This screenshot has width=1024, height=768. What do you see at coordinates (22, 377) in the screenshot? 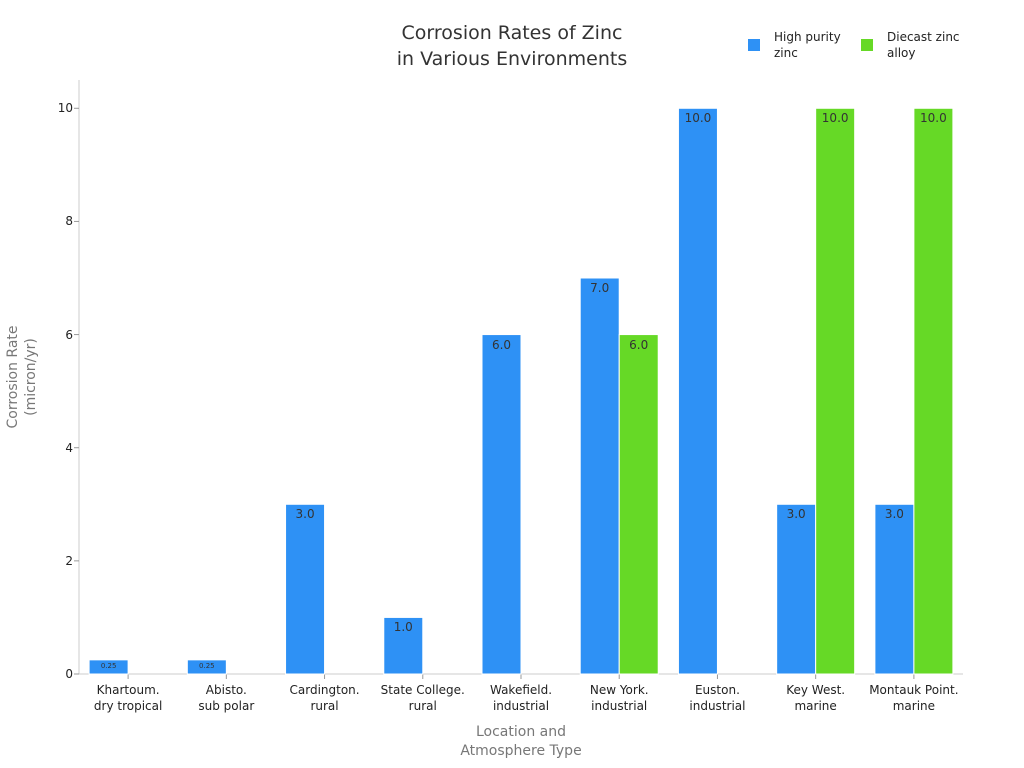
I see `y-axis-label: Corrosion Rate (micron/yr)` at bounding box center [22, 377].